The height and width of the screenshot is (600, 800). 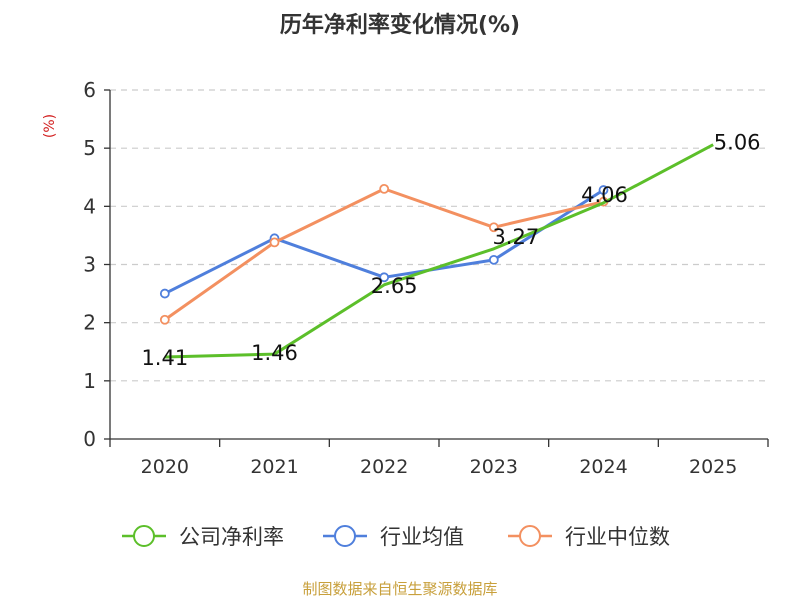 What do you see at coordinates (274, 242) in the screenshot?
I see `series-2-point-2021` at bounding box center [274, 242].